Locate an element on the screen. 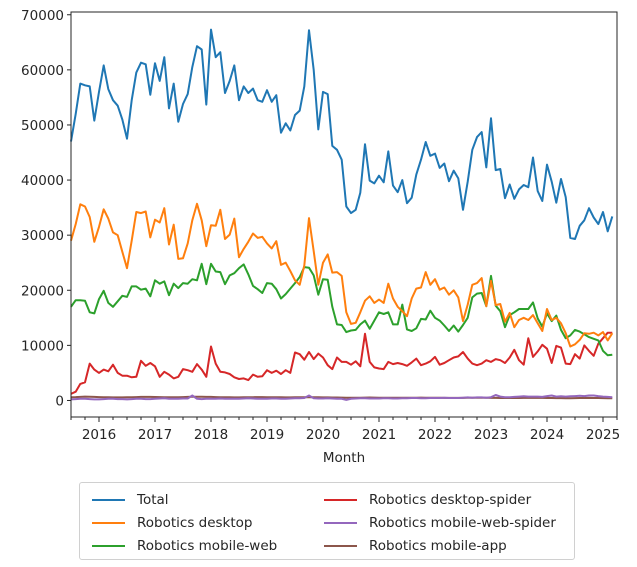  legend-item: Total is located at coordinates (130, 499).